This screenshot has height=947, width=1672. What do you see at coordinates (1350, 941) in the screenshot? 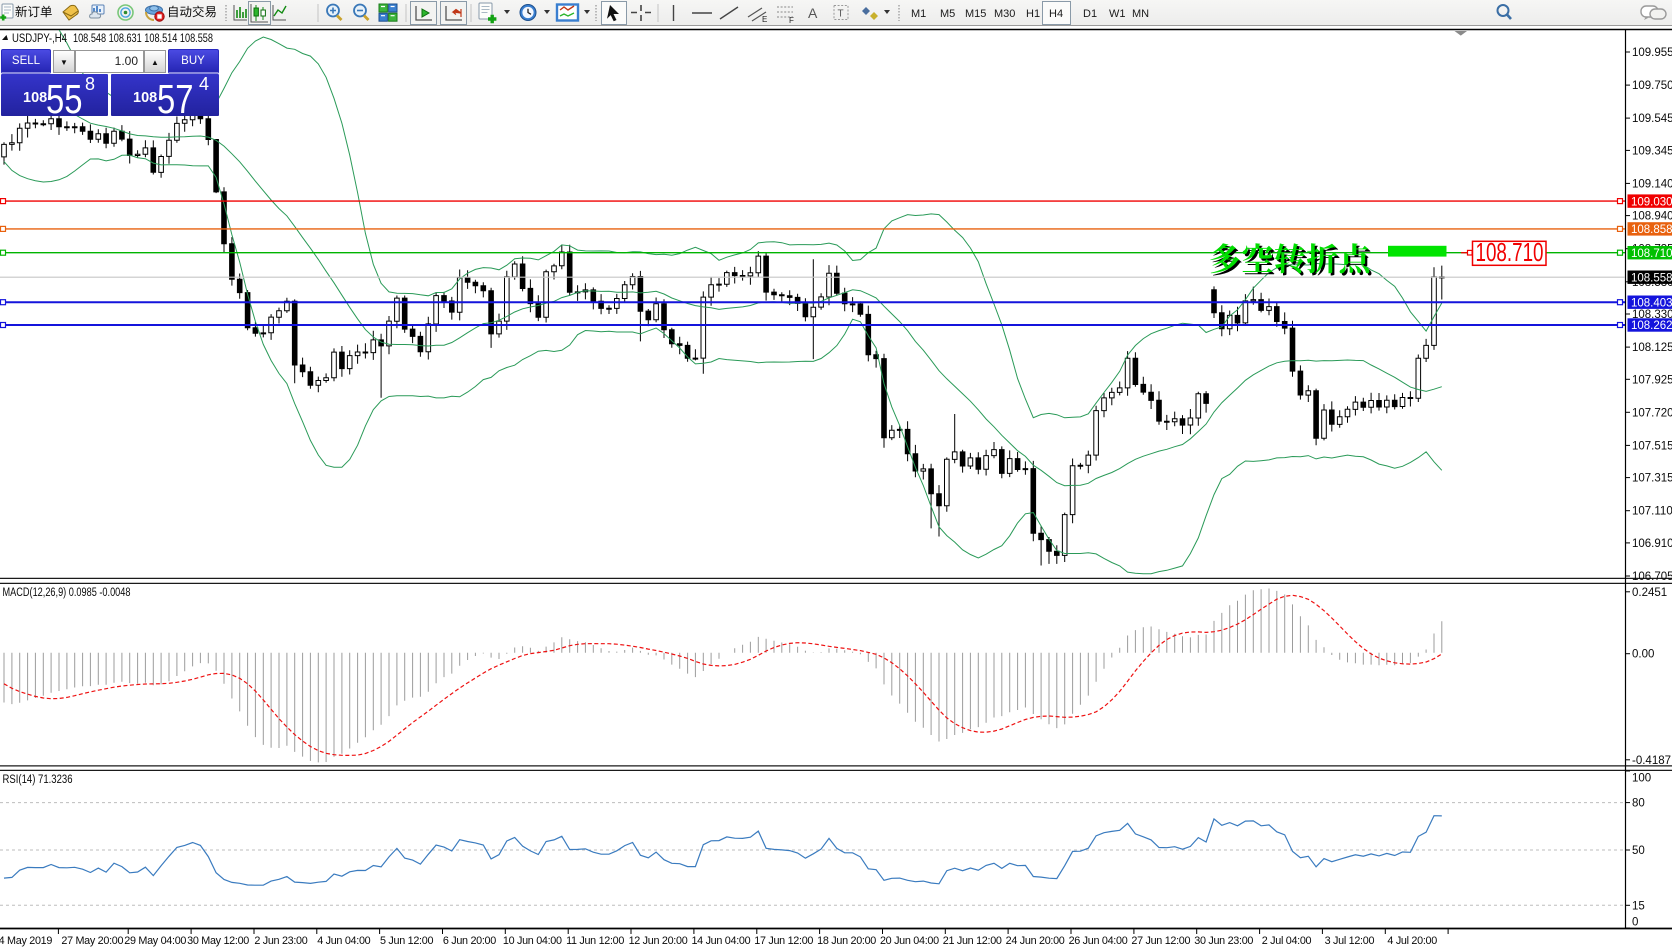
I see `svg-text: 3 Jul 12:00` at bounding box center [1350, 941].